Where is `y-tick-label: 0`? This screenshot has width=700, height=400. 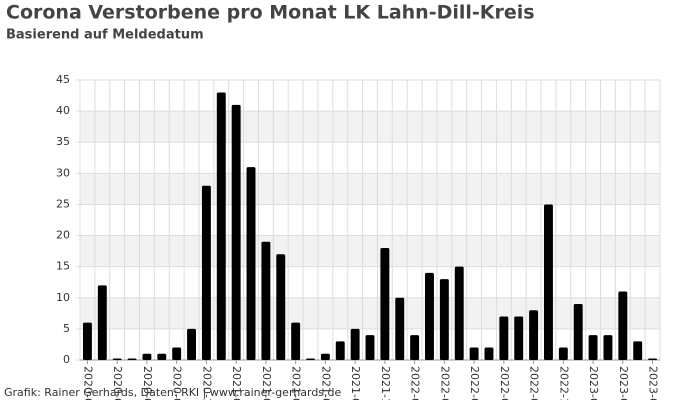
y-tick-label: 0 is located at coordinates (66, 359).